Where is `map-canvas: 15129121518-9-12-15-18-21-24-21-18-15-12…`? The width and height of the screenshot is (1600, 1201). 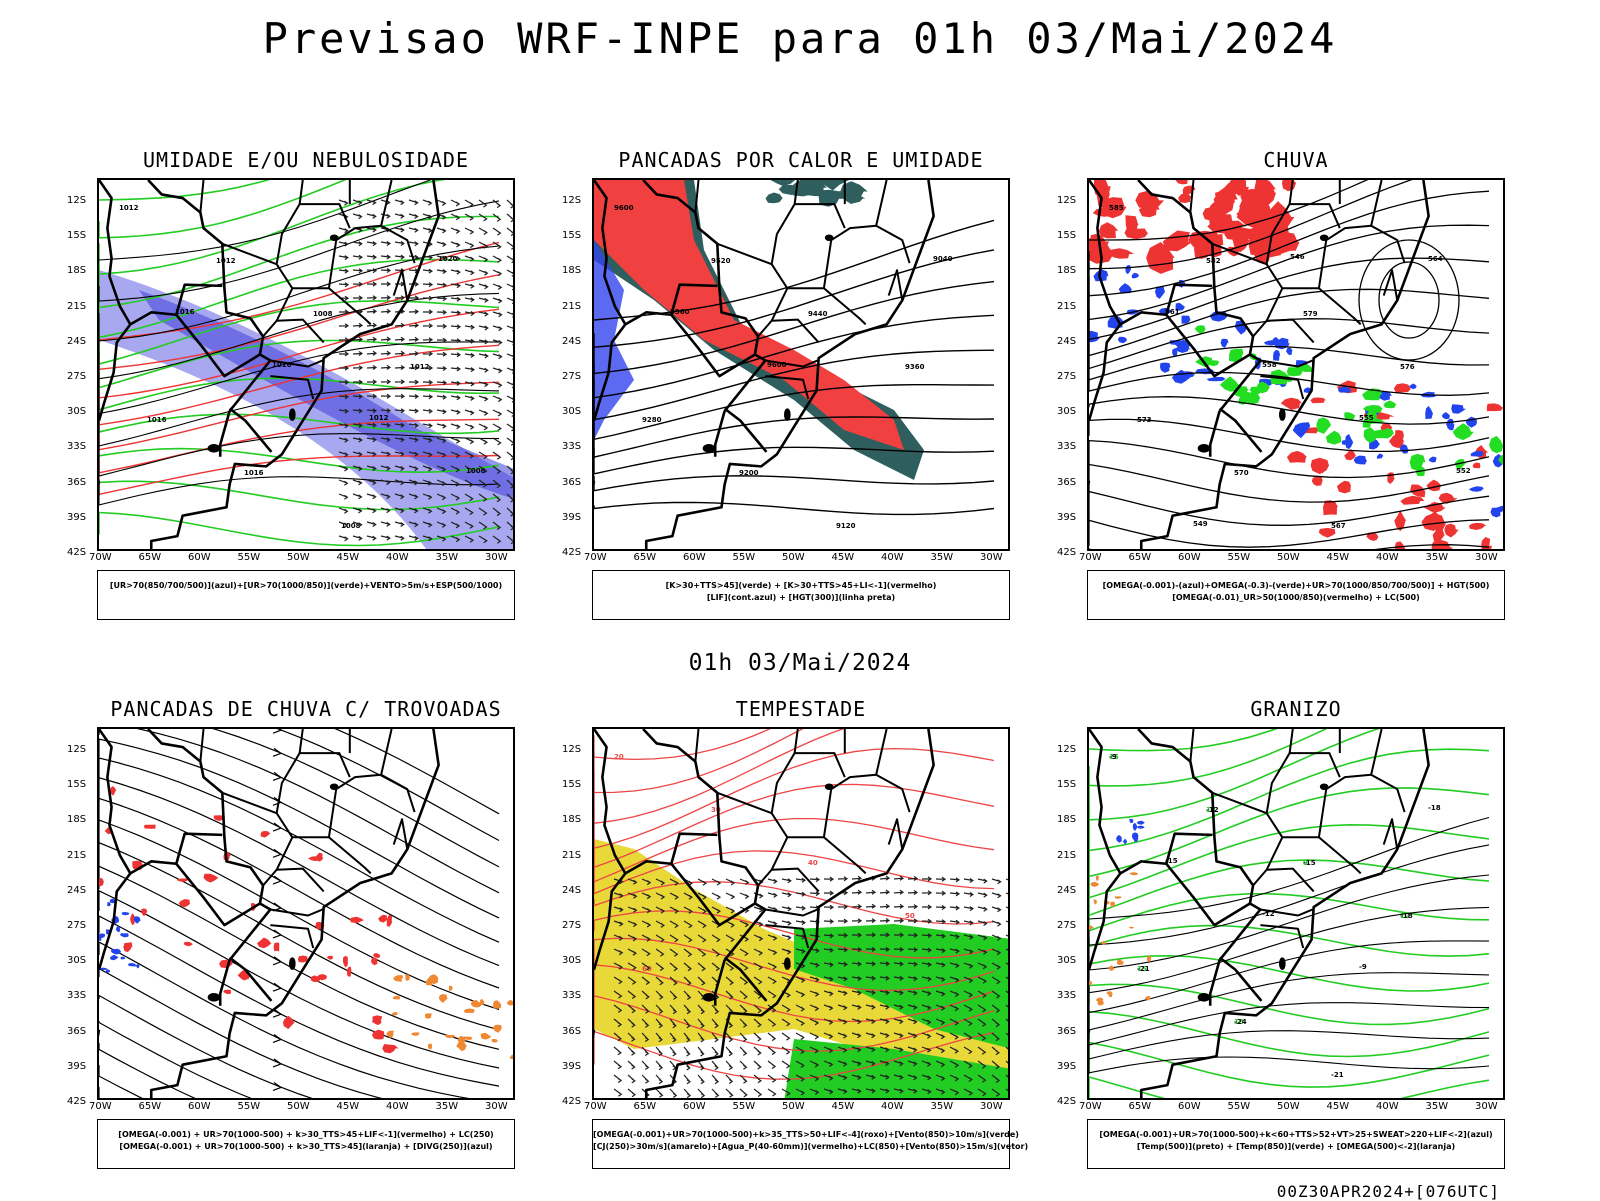
map-canvas: 15129121518-9-12-15-18-21-24-21-18-15-12… is located at coordinates (1289, 913).